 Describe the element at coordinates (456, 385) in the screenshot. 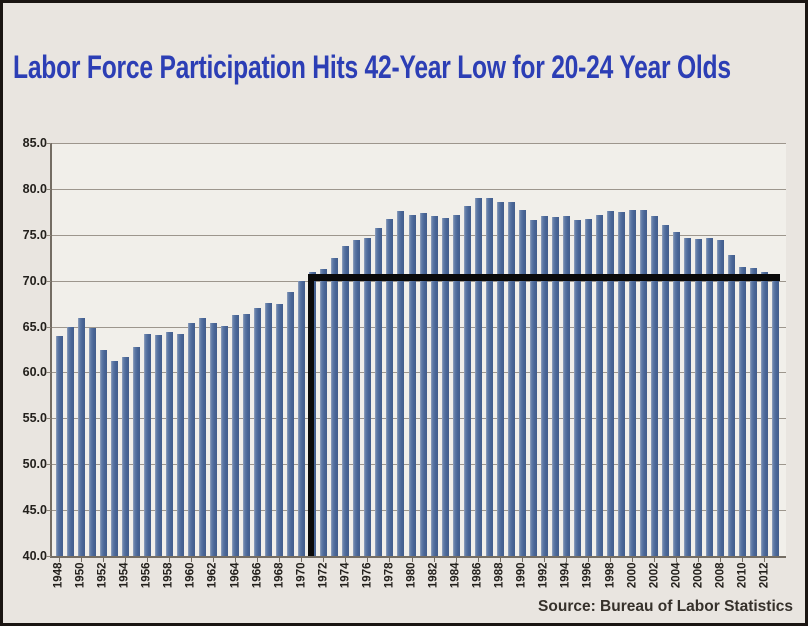

I see `bar-1984` at that location.